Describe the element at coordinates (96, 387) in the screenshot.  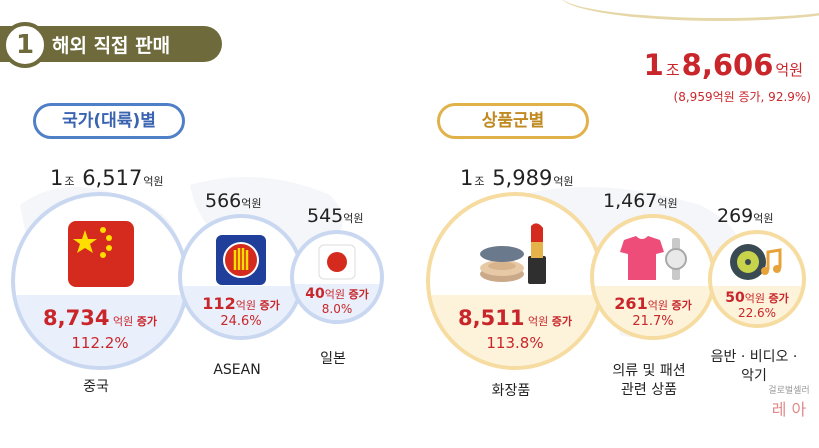
I see `china-label: 중국` at that location.